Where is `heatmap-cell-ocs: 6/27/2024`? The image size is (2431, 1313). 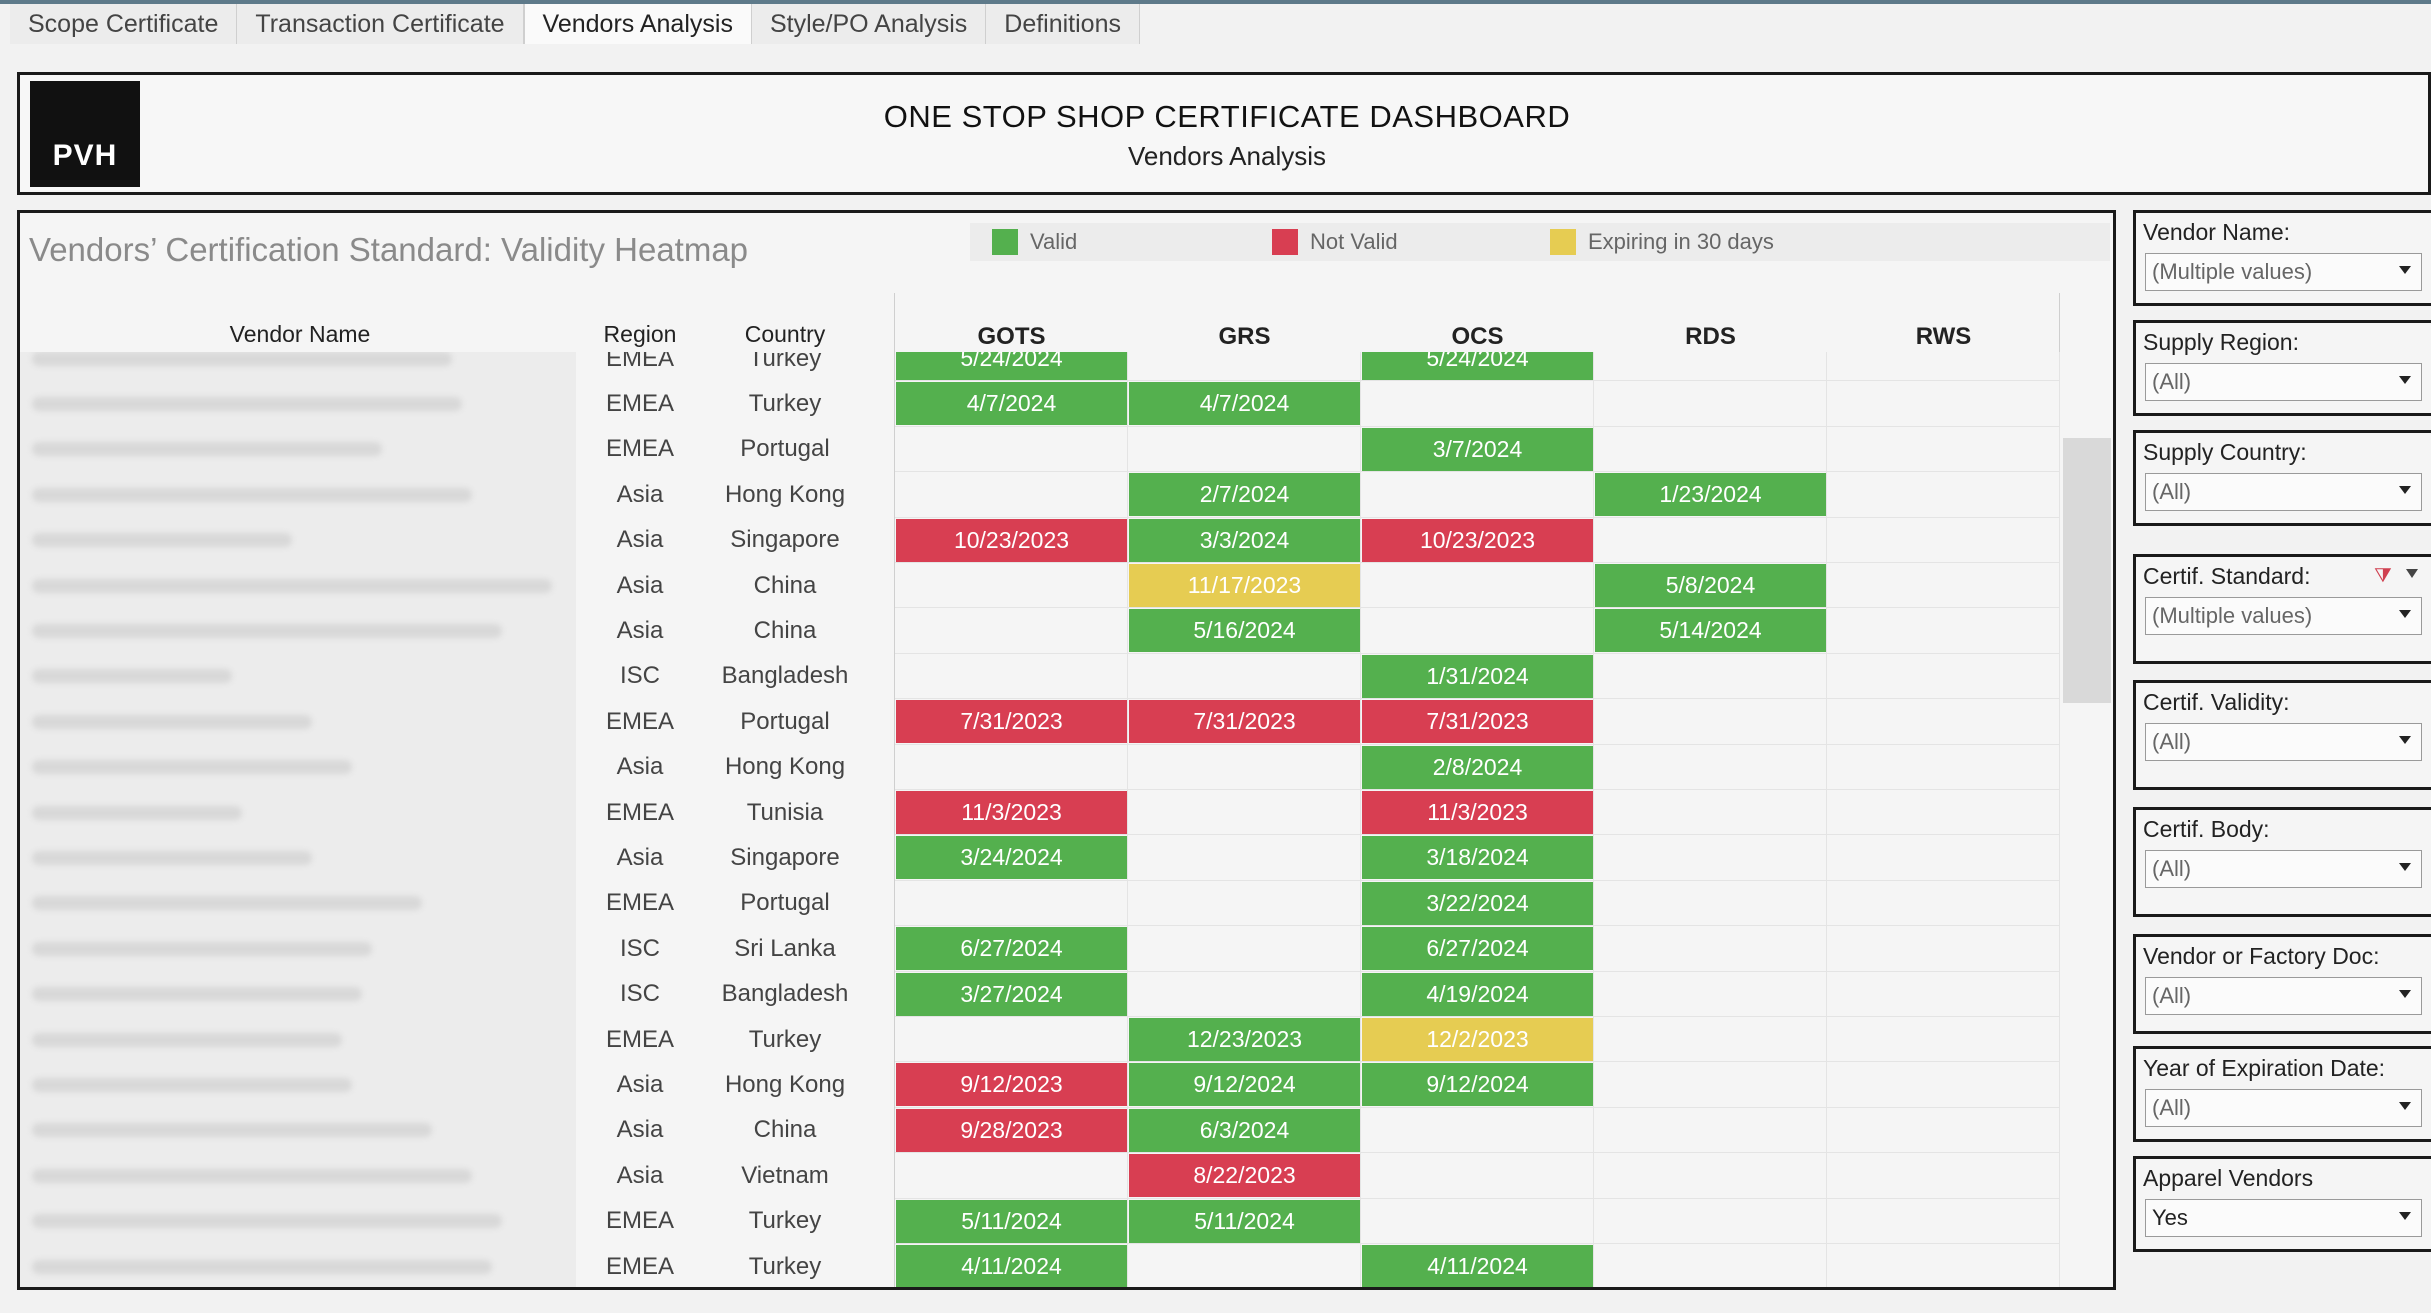 heatmap-cell-ocs: 6/27/2024 is located at coordinates (1477, 949).